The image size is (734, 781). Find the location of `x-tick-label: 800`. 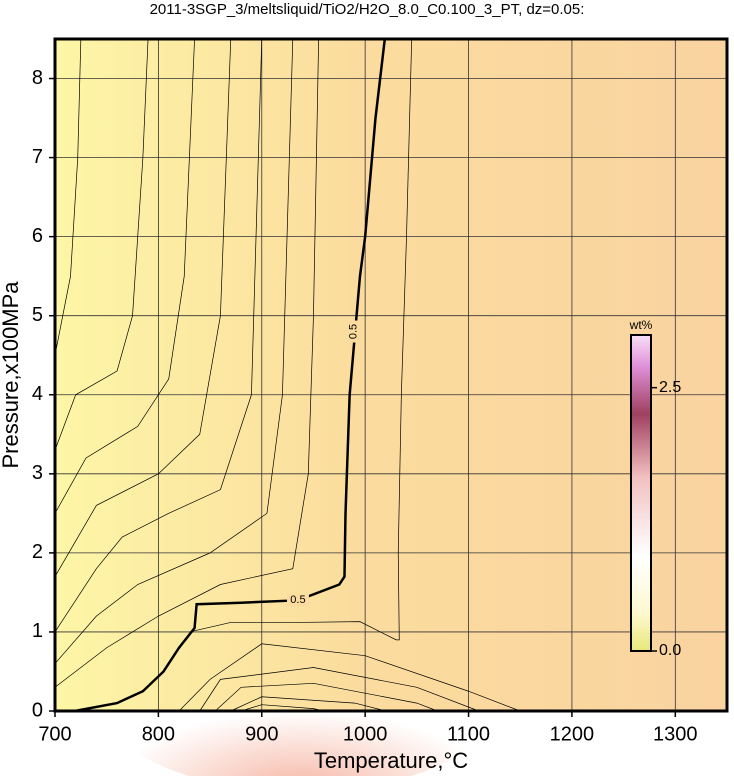

x-tick-label: 800 is located at coordinates (158, 734).